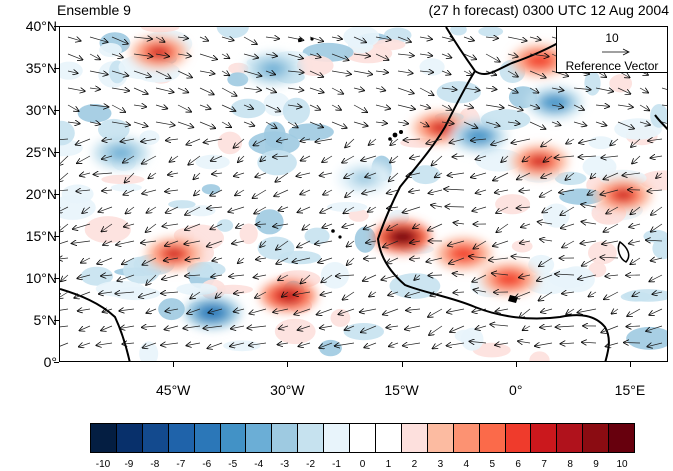 The image size is (673, 471). What do you see at coordinates (440, 464) in the screenshot?
I see `colorbar-tick-label: 3` at bounding box center [440, 464].